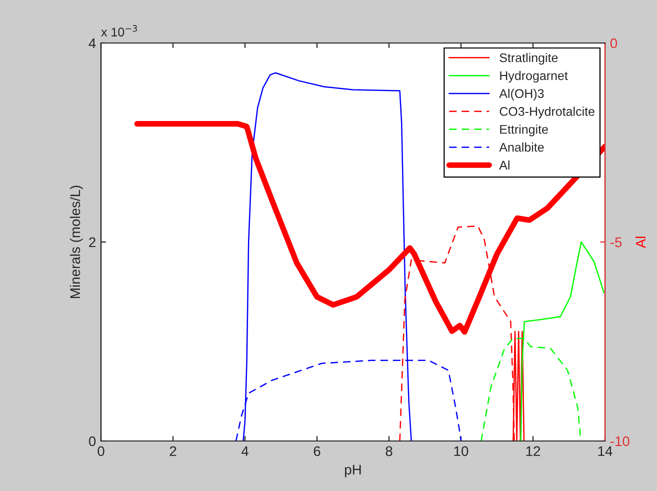  I want to click on x-tick-label: 0, so click(101, 451).